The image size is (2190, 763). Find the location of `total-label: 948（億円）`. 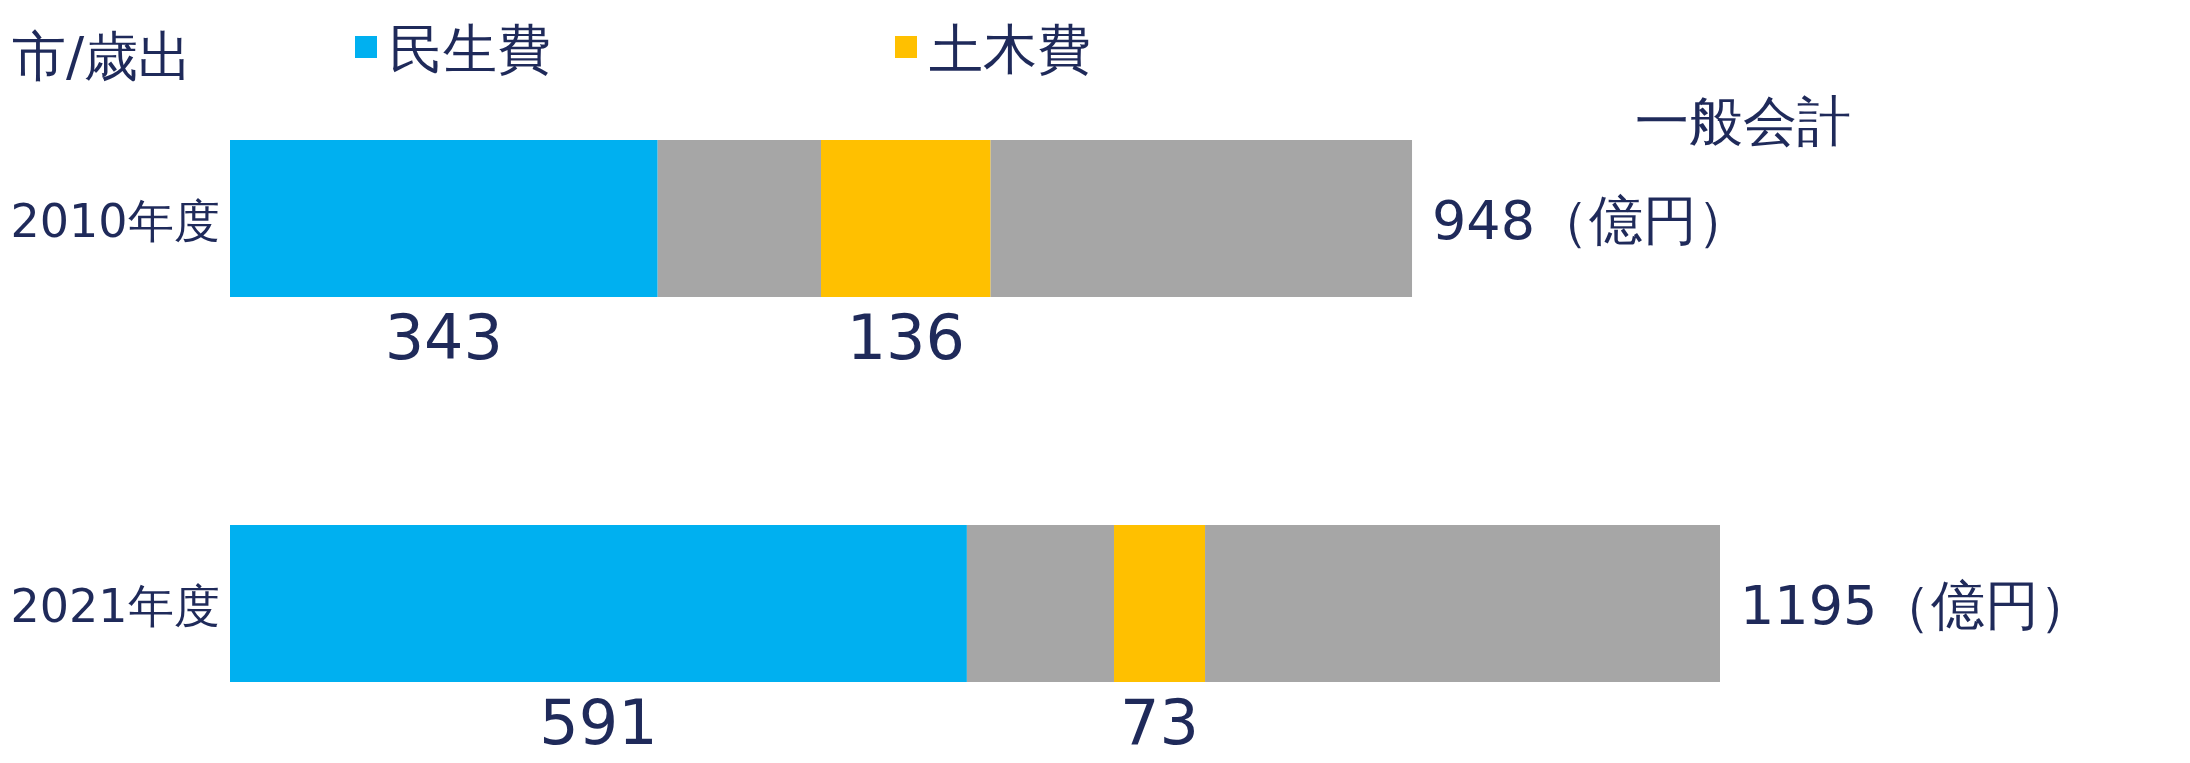

total-label: 948（億円） is located at coordinates (1592, 220).